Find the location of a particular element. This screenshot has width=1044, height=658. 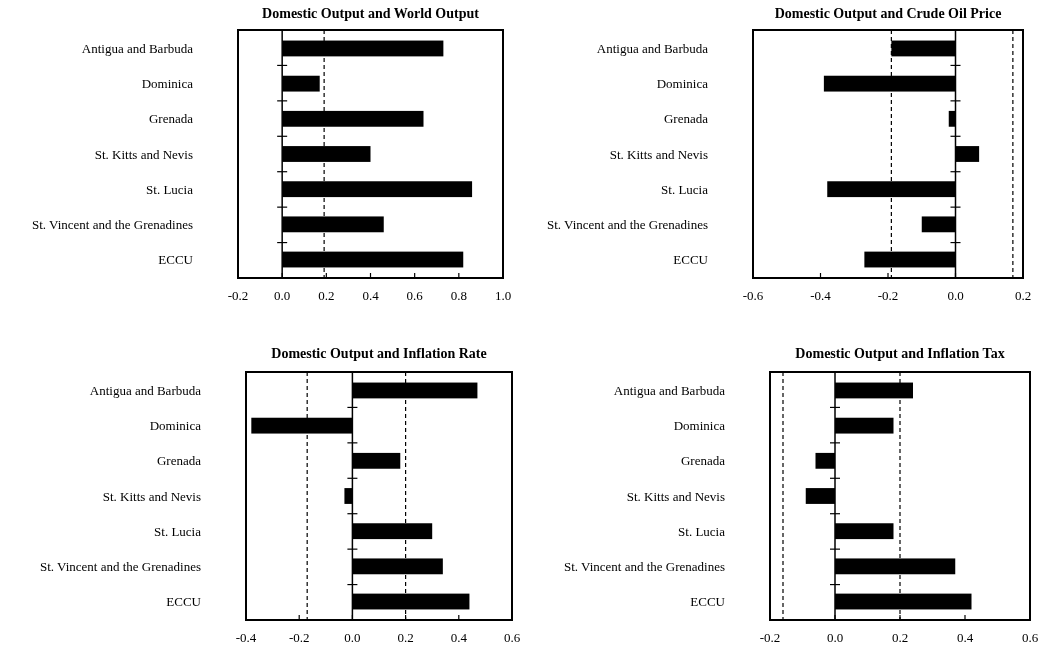

chart-title: Domestic Output and Inflation Tax is located at coordinates (900, 353).